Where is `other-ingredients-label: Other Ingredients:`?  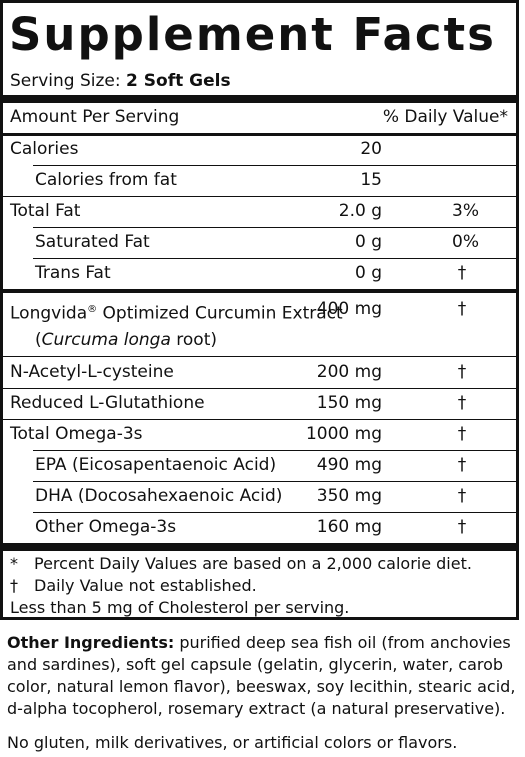
other-ingredients-label: Other Ingredients: is located at coordinates (91, 642).